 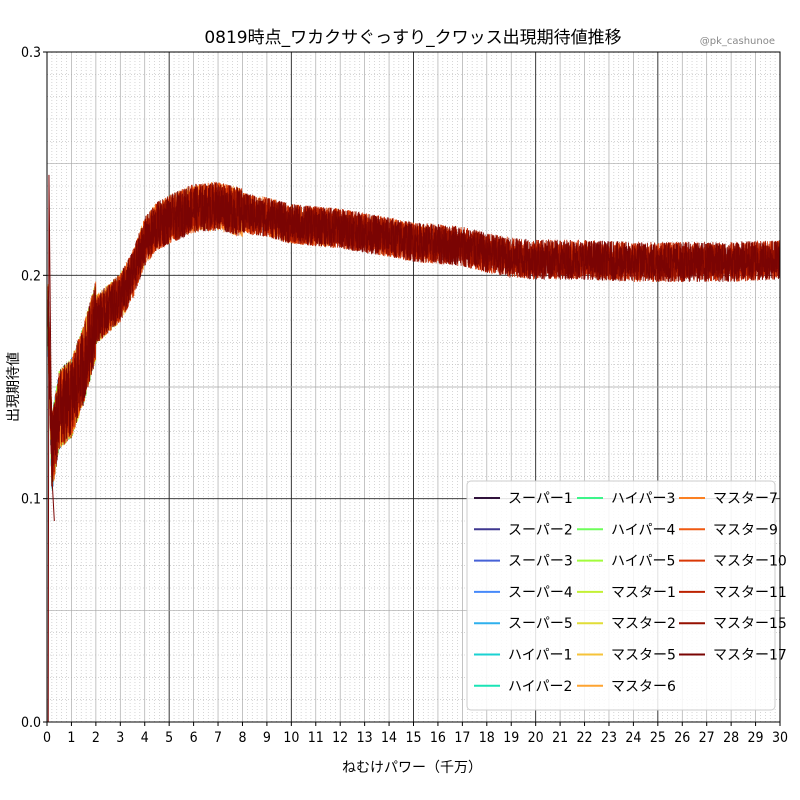 What do you see at coordinates (540, 656) in the screenshot?
I see `legend-label: ハイパー1` at bounding box center [540, 656].